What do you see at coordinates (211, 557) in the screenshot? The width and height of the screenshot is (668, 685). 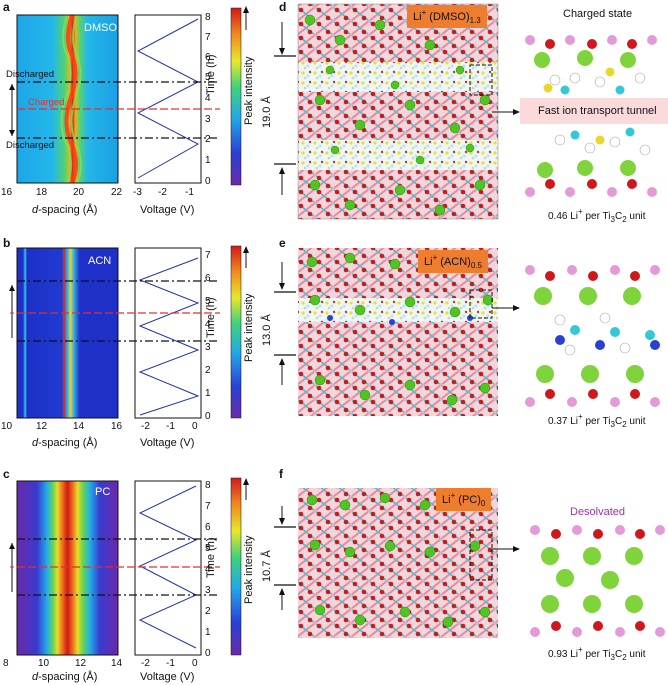 I see `time-axis-title-c: Time (h)` at bounding box center [211, 557].